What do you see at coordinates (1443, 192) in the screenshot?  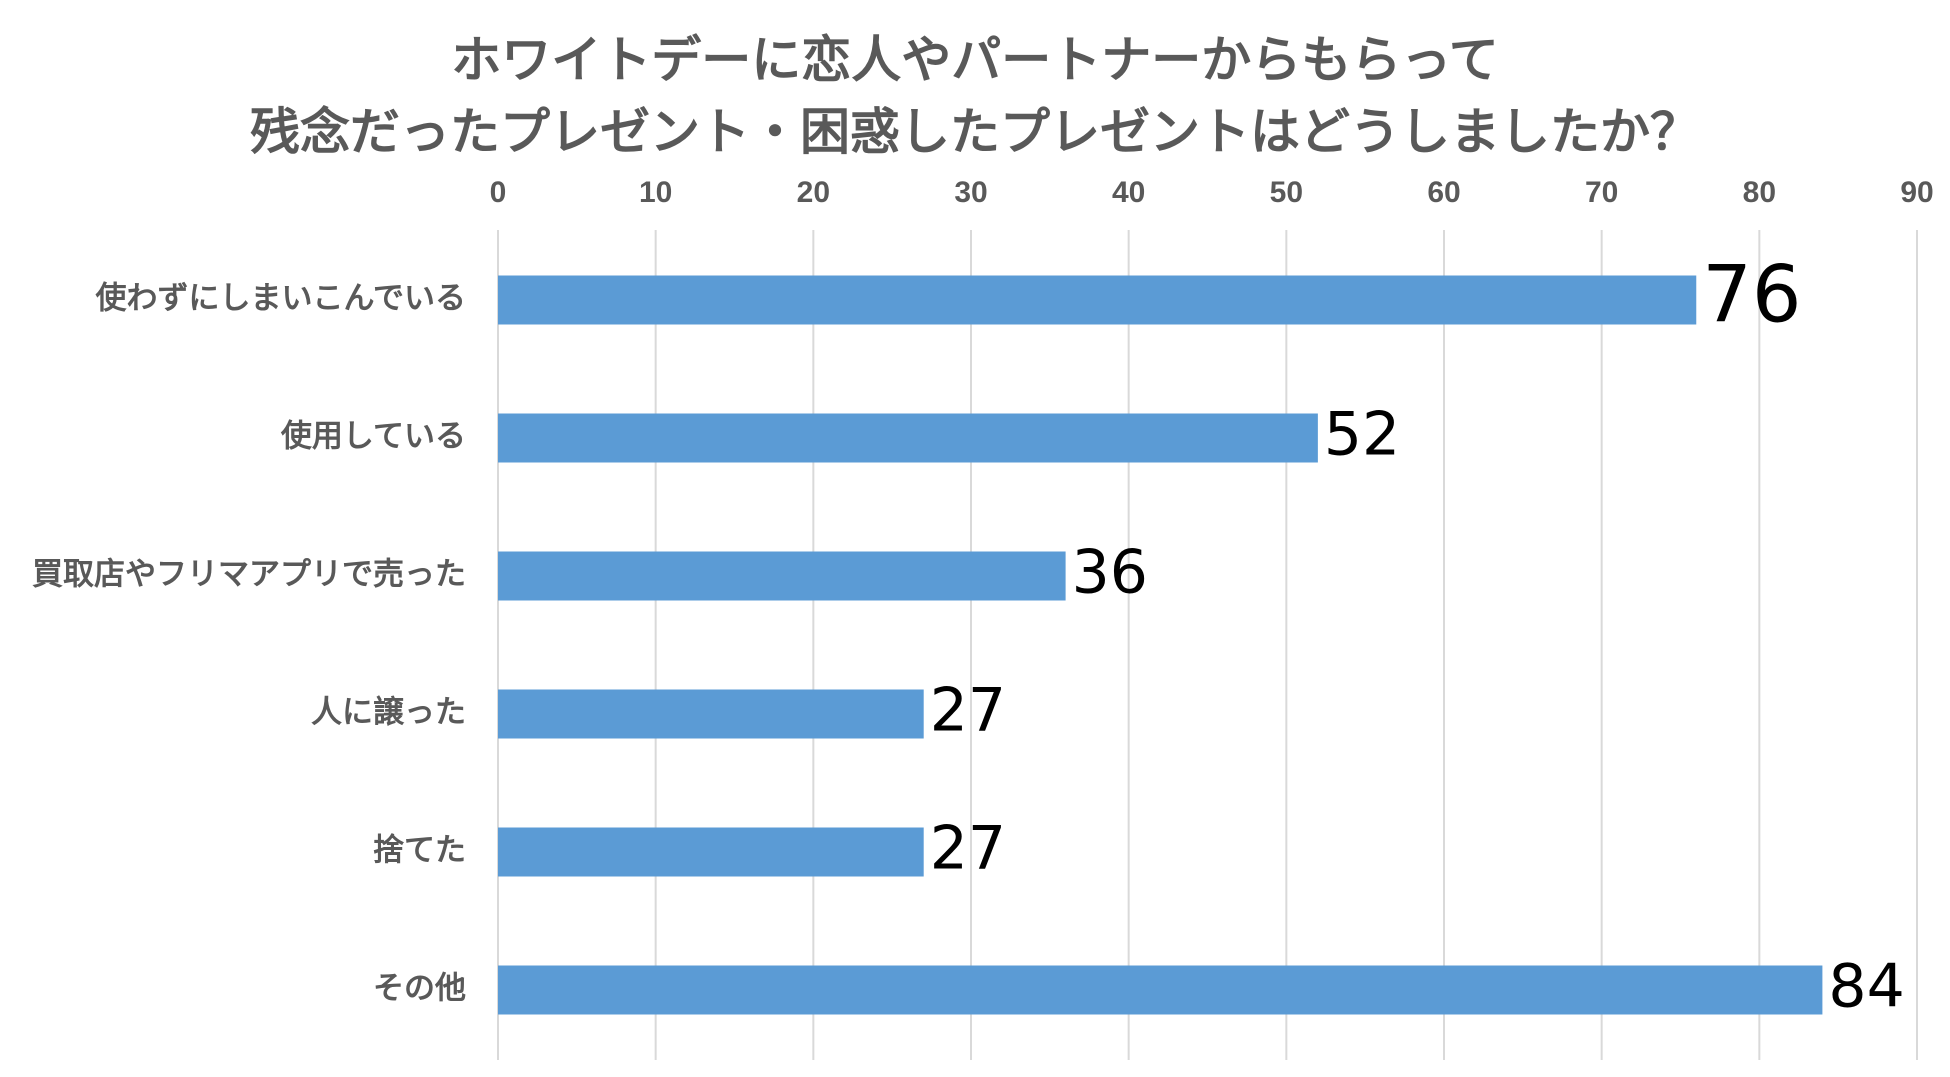 I see `x-tick-label: 60` at bounding box center [1443, 192].